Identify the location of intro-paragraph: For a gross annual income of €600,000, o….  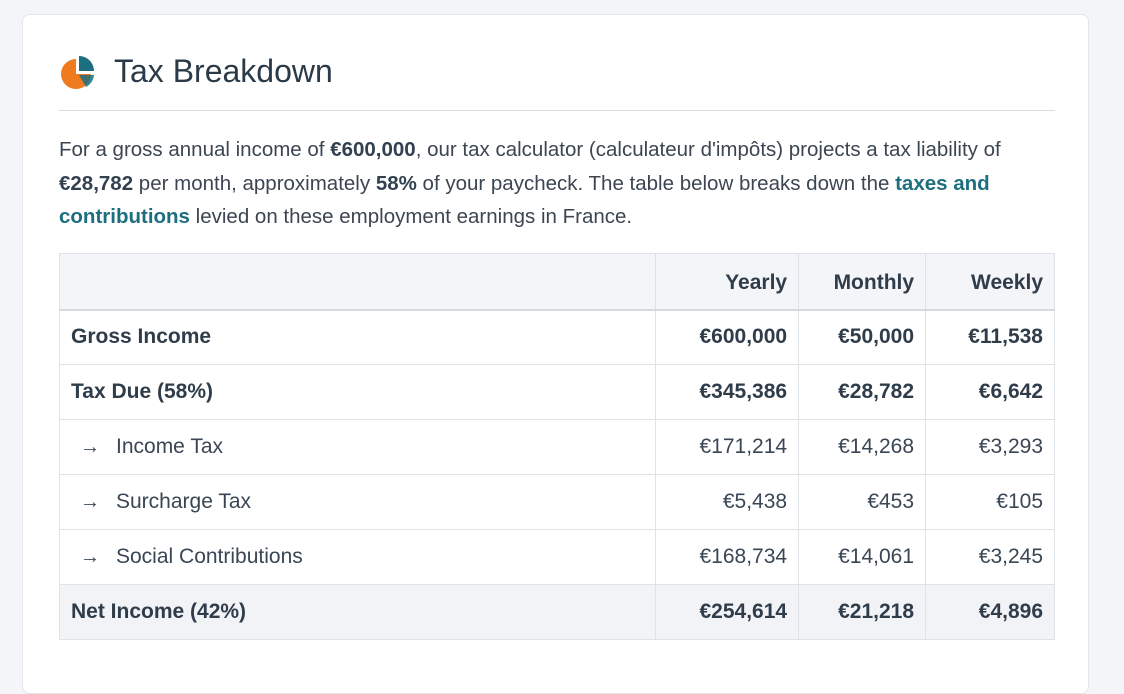
(557, 183).